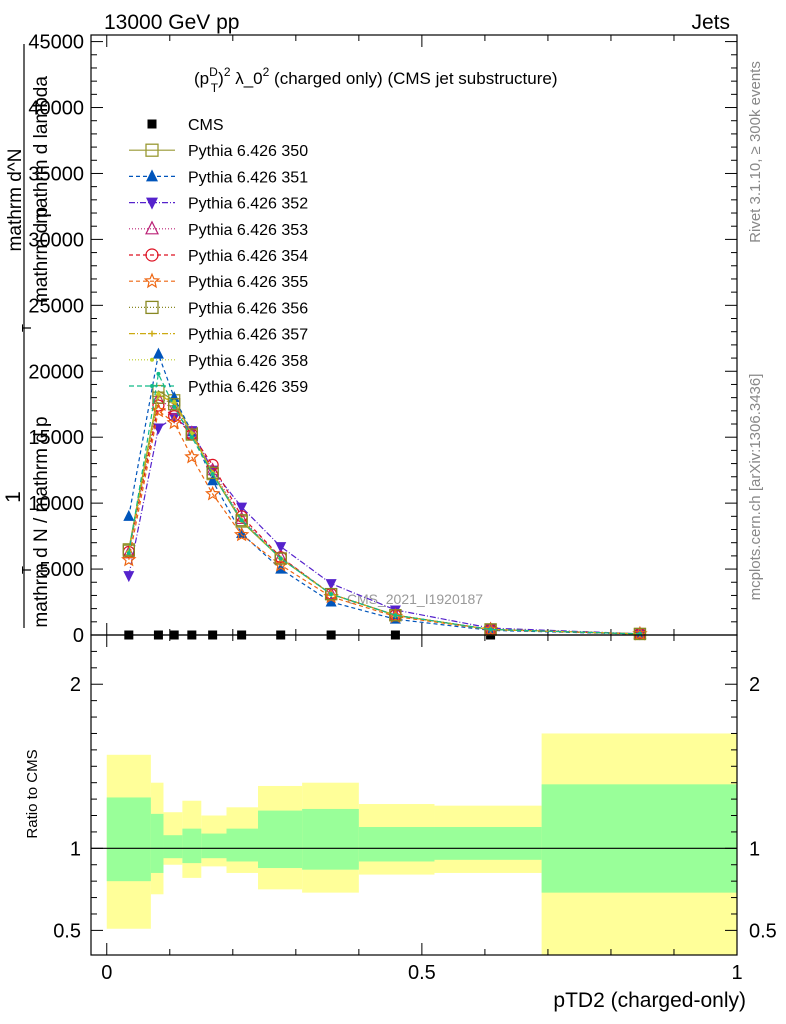  What do you see at coordinates (75, 849) in the screenshot?
I see `ratio-y-tick-label-left: 1` at bounding box center [75, 849].